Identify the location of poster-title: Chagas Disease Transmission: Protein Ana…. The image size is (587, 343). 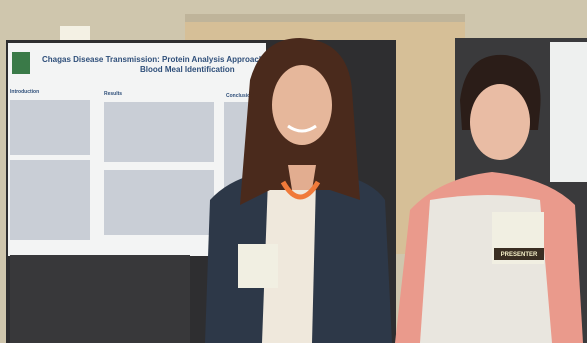
(164, 59).